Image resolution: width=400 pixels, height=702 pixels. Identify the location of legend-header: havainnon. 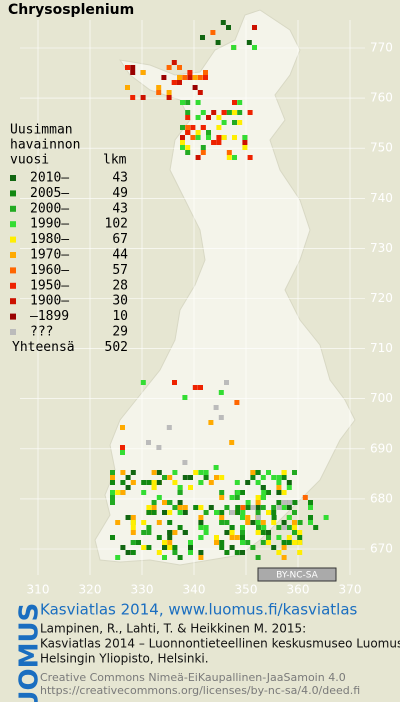
(45, 145).